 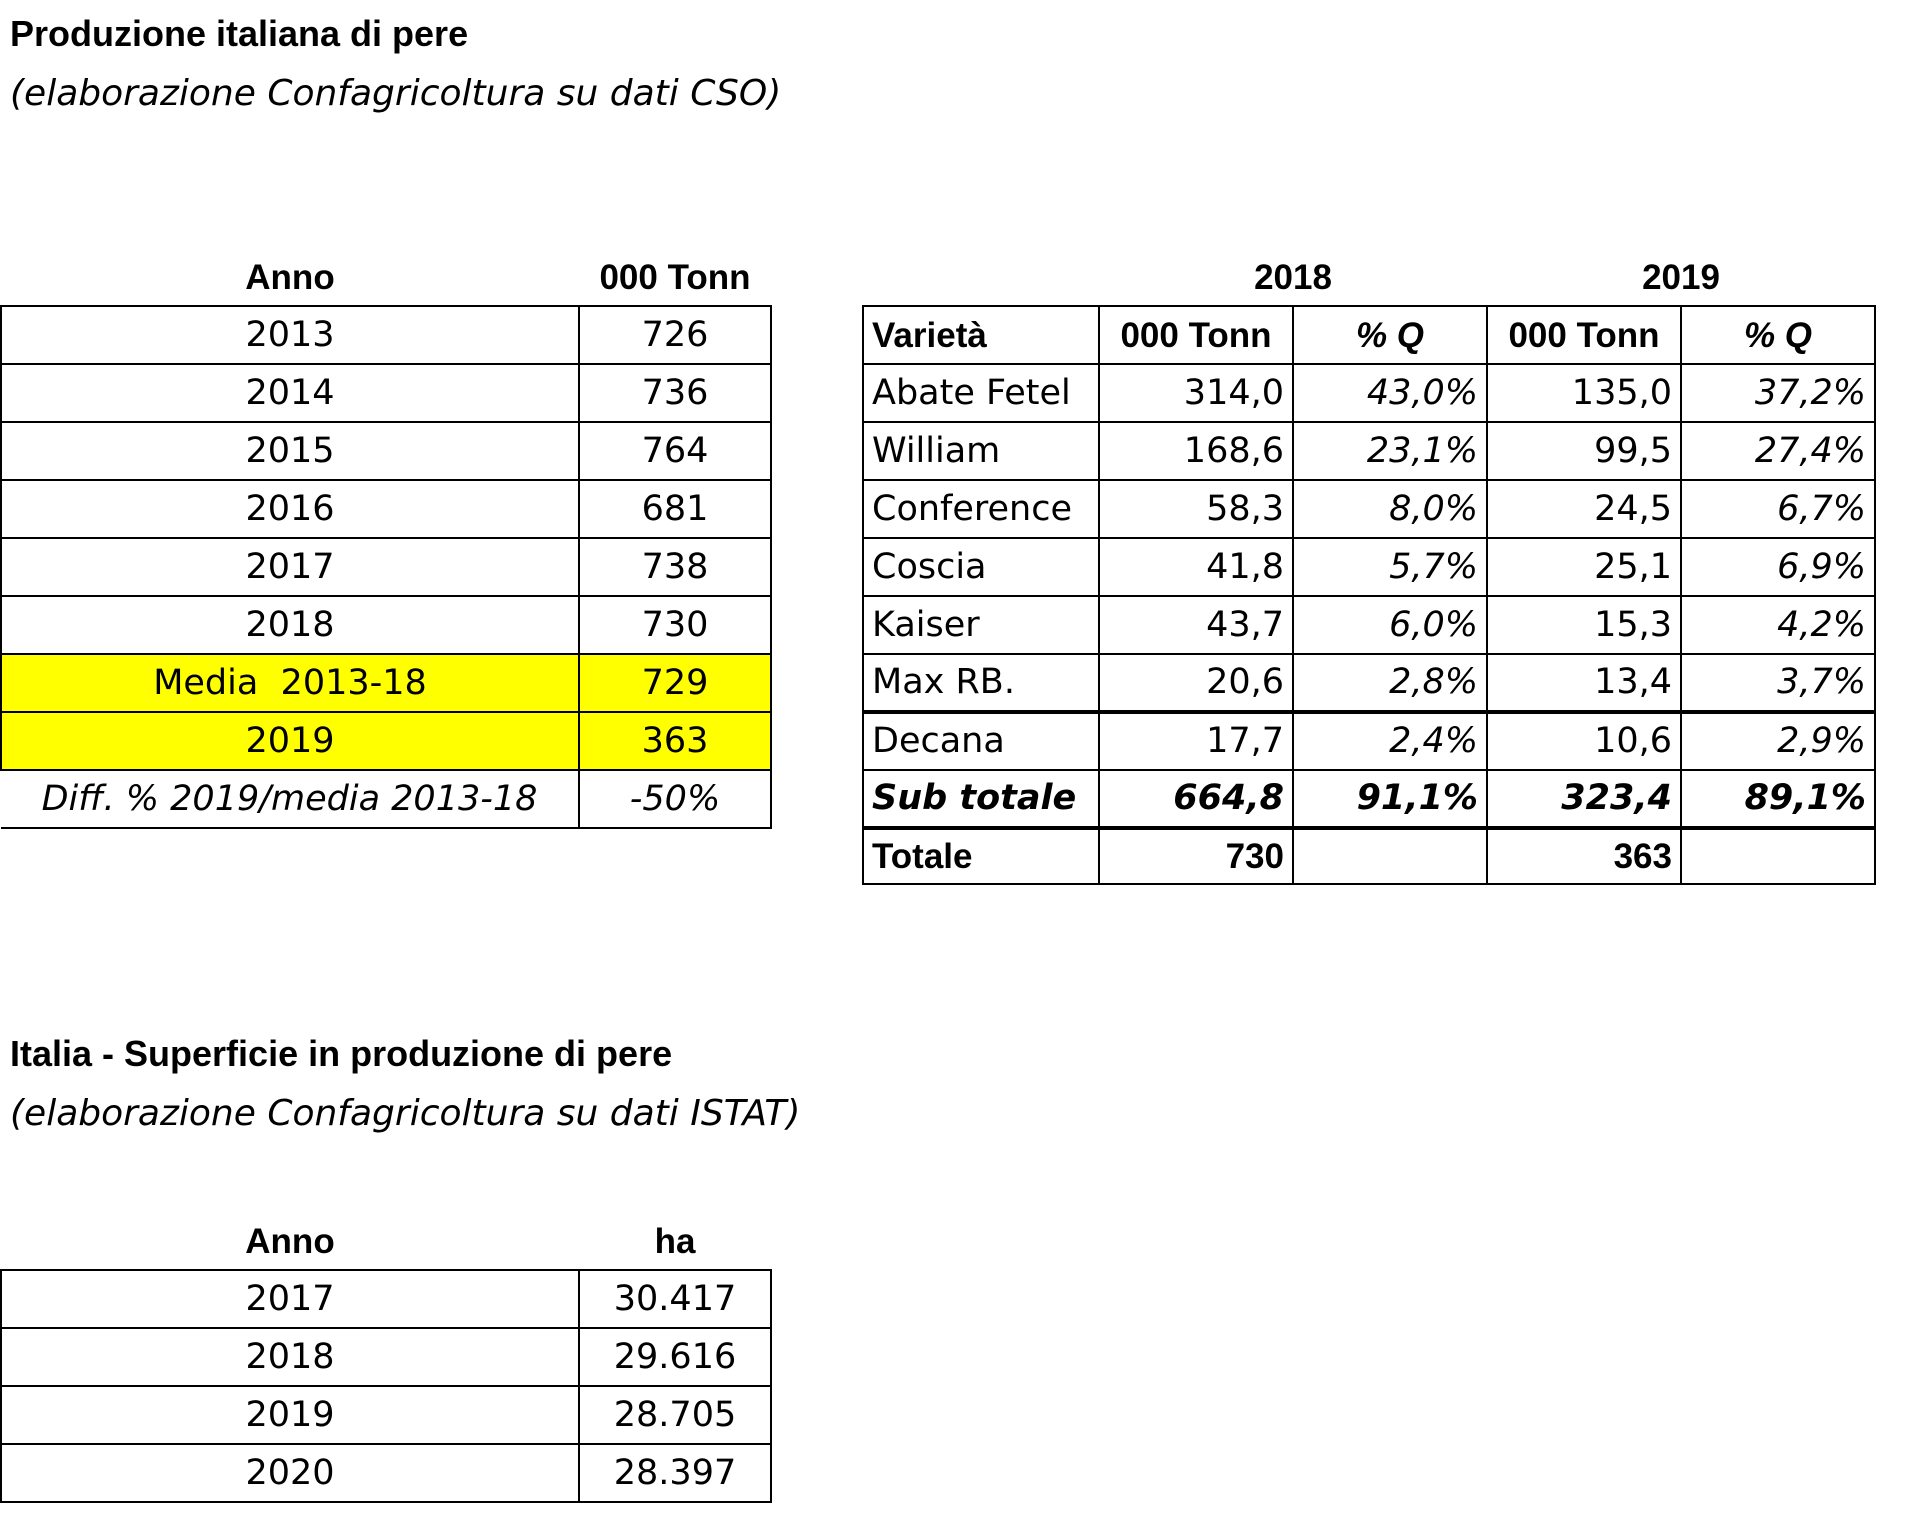 I want to click on header-tonn-2019: 000 Tonn, so click(x=1584, y=335).